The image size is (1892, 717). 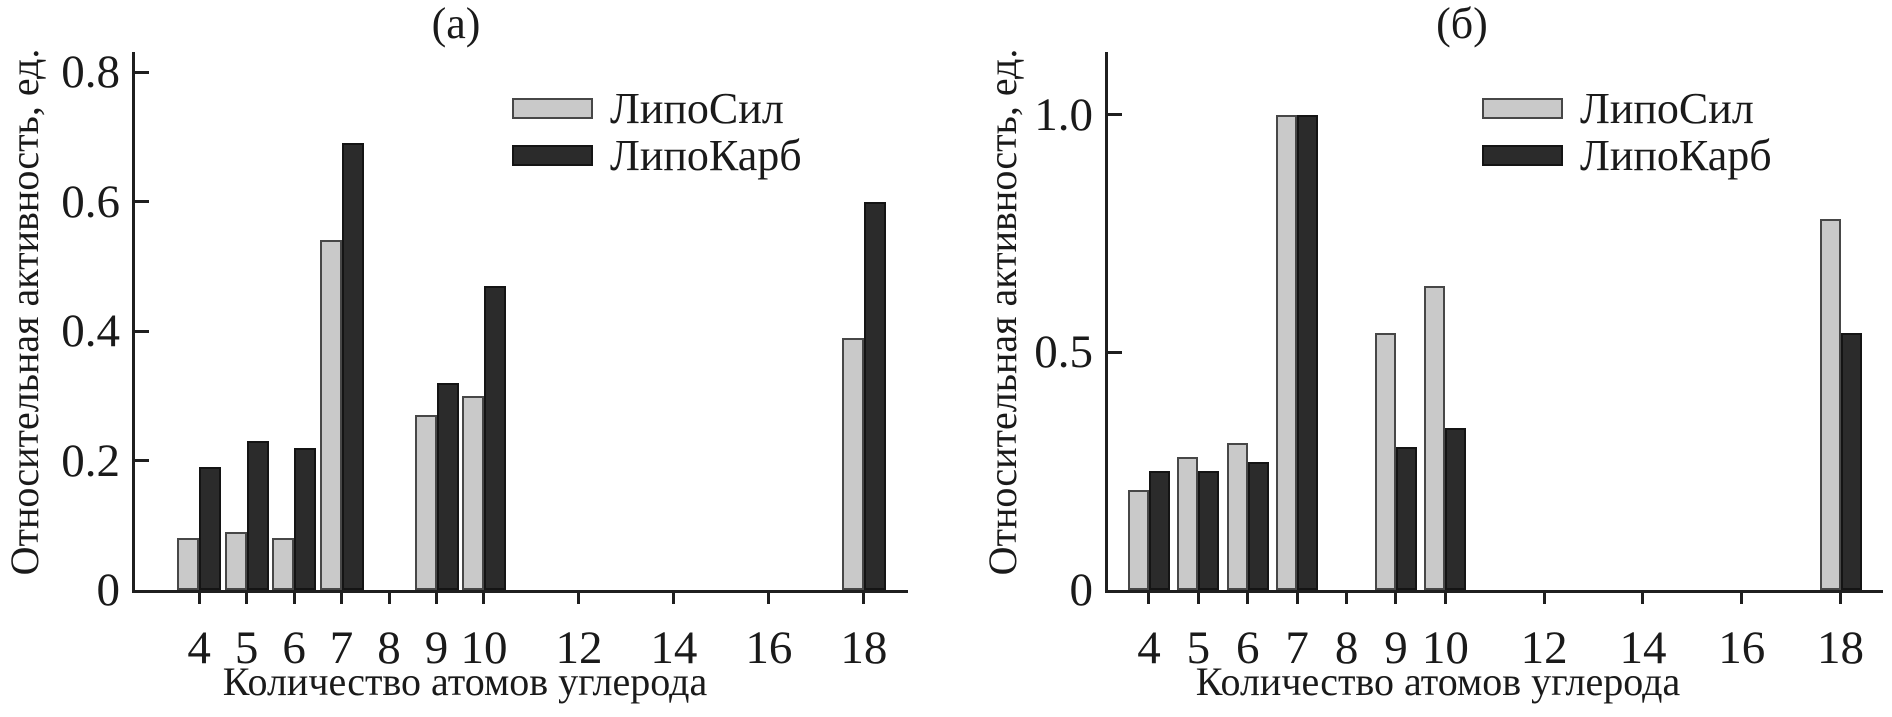 What do you see at coordinates (465, 681) in the screenshot?
I see `x-axis-title-a: Количество атомов углерода` at bounding box center [465, 681].